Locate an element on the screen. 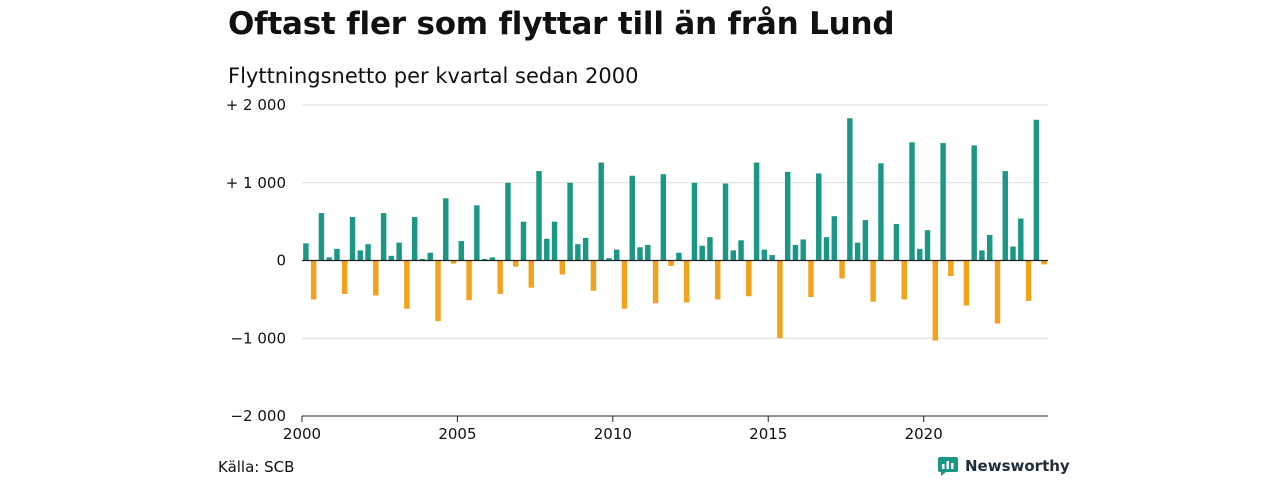 The width and height of the screenshot is (1280, 480). brand-logo: Newsworthy is located at coordinates (1003, 466).